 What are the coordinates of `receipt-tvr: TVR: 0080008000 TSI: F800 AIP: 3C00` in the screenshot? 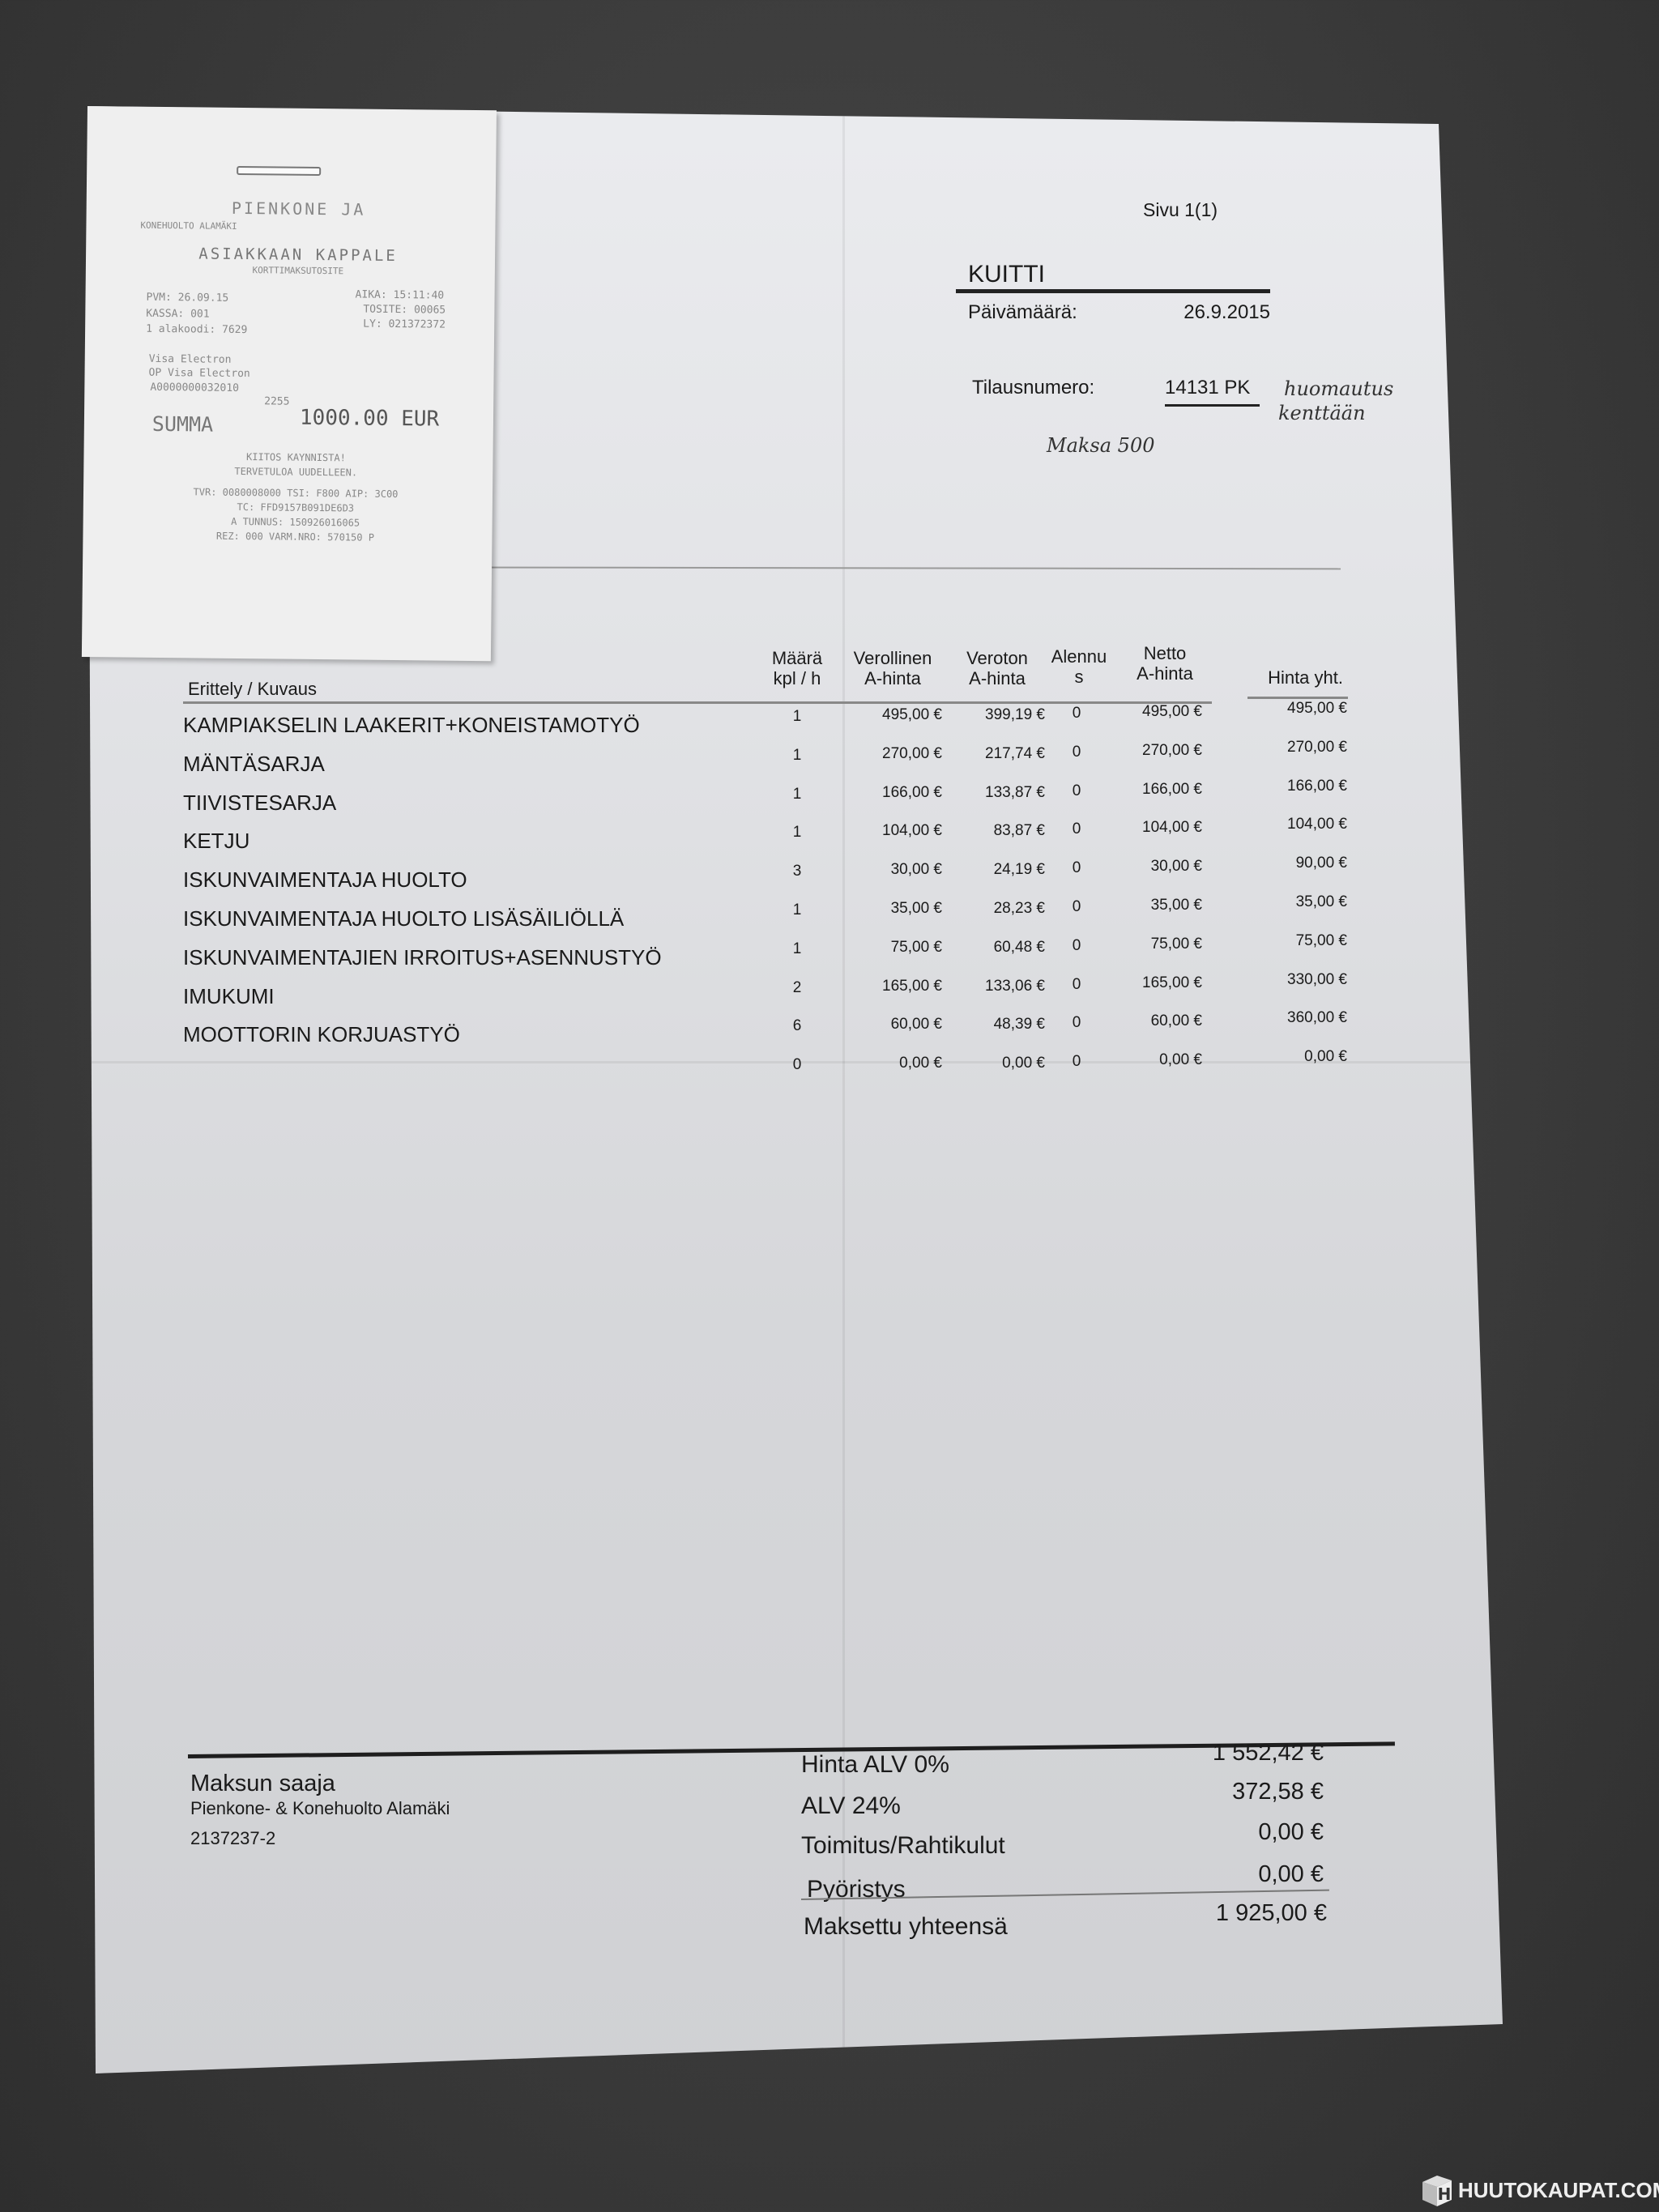 It's located at (296, 494).